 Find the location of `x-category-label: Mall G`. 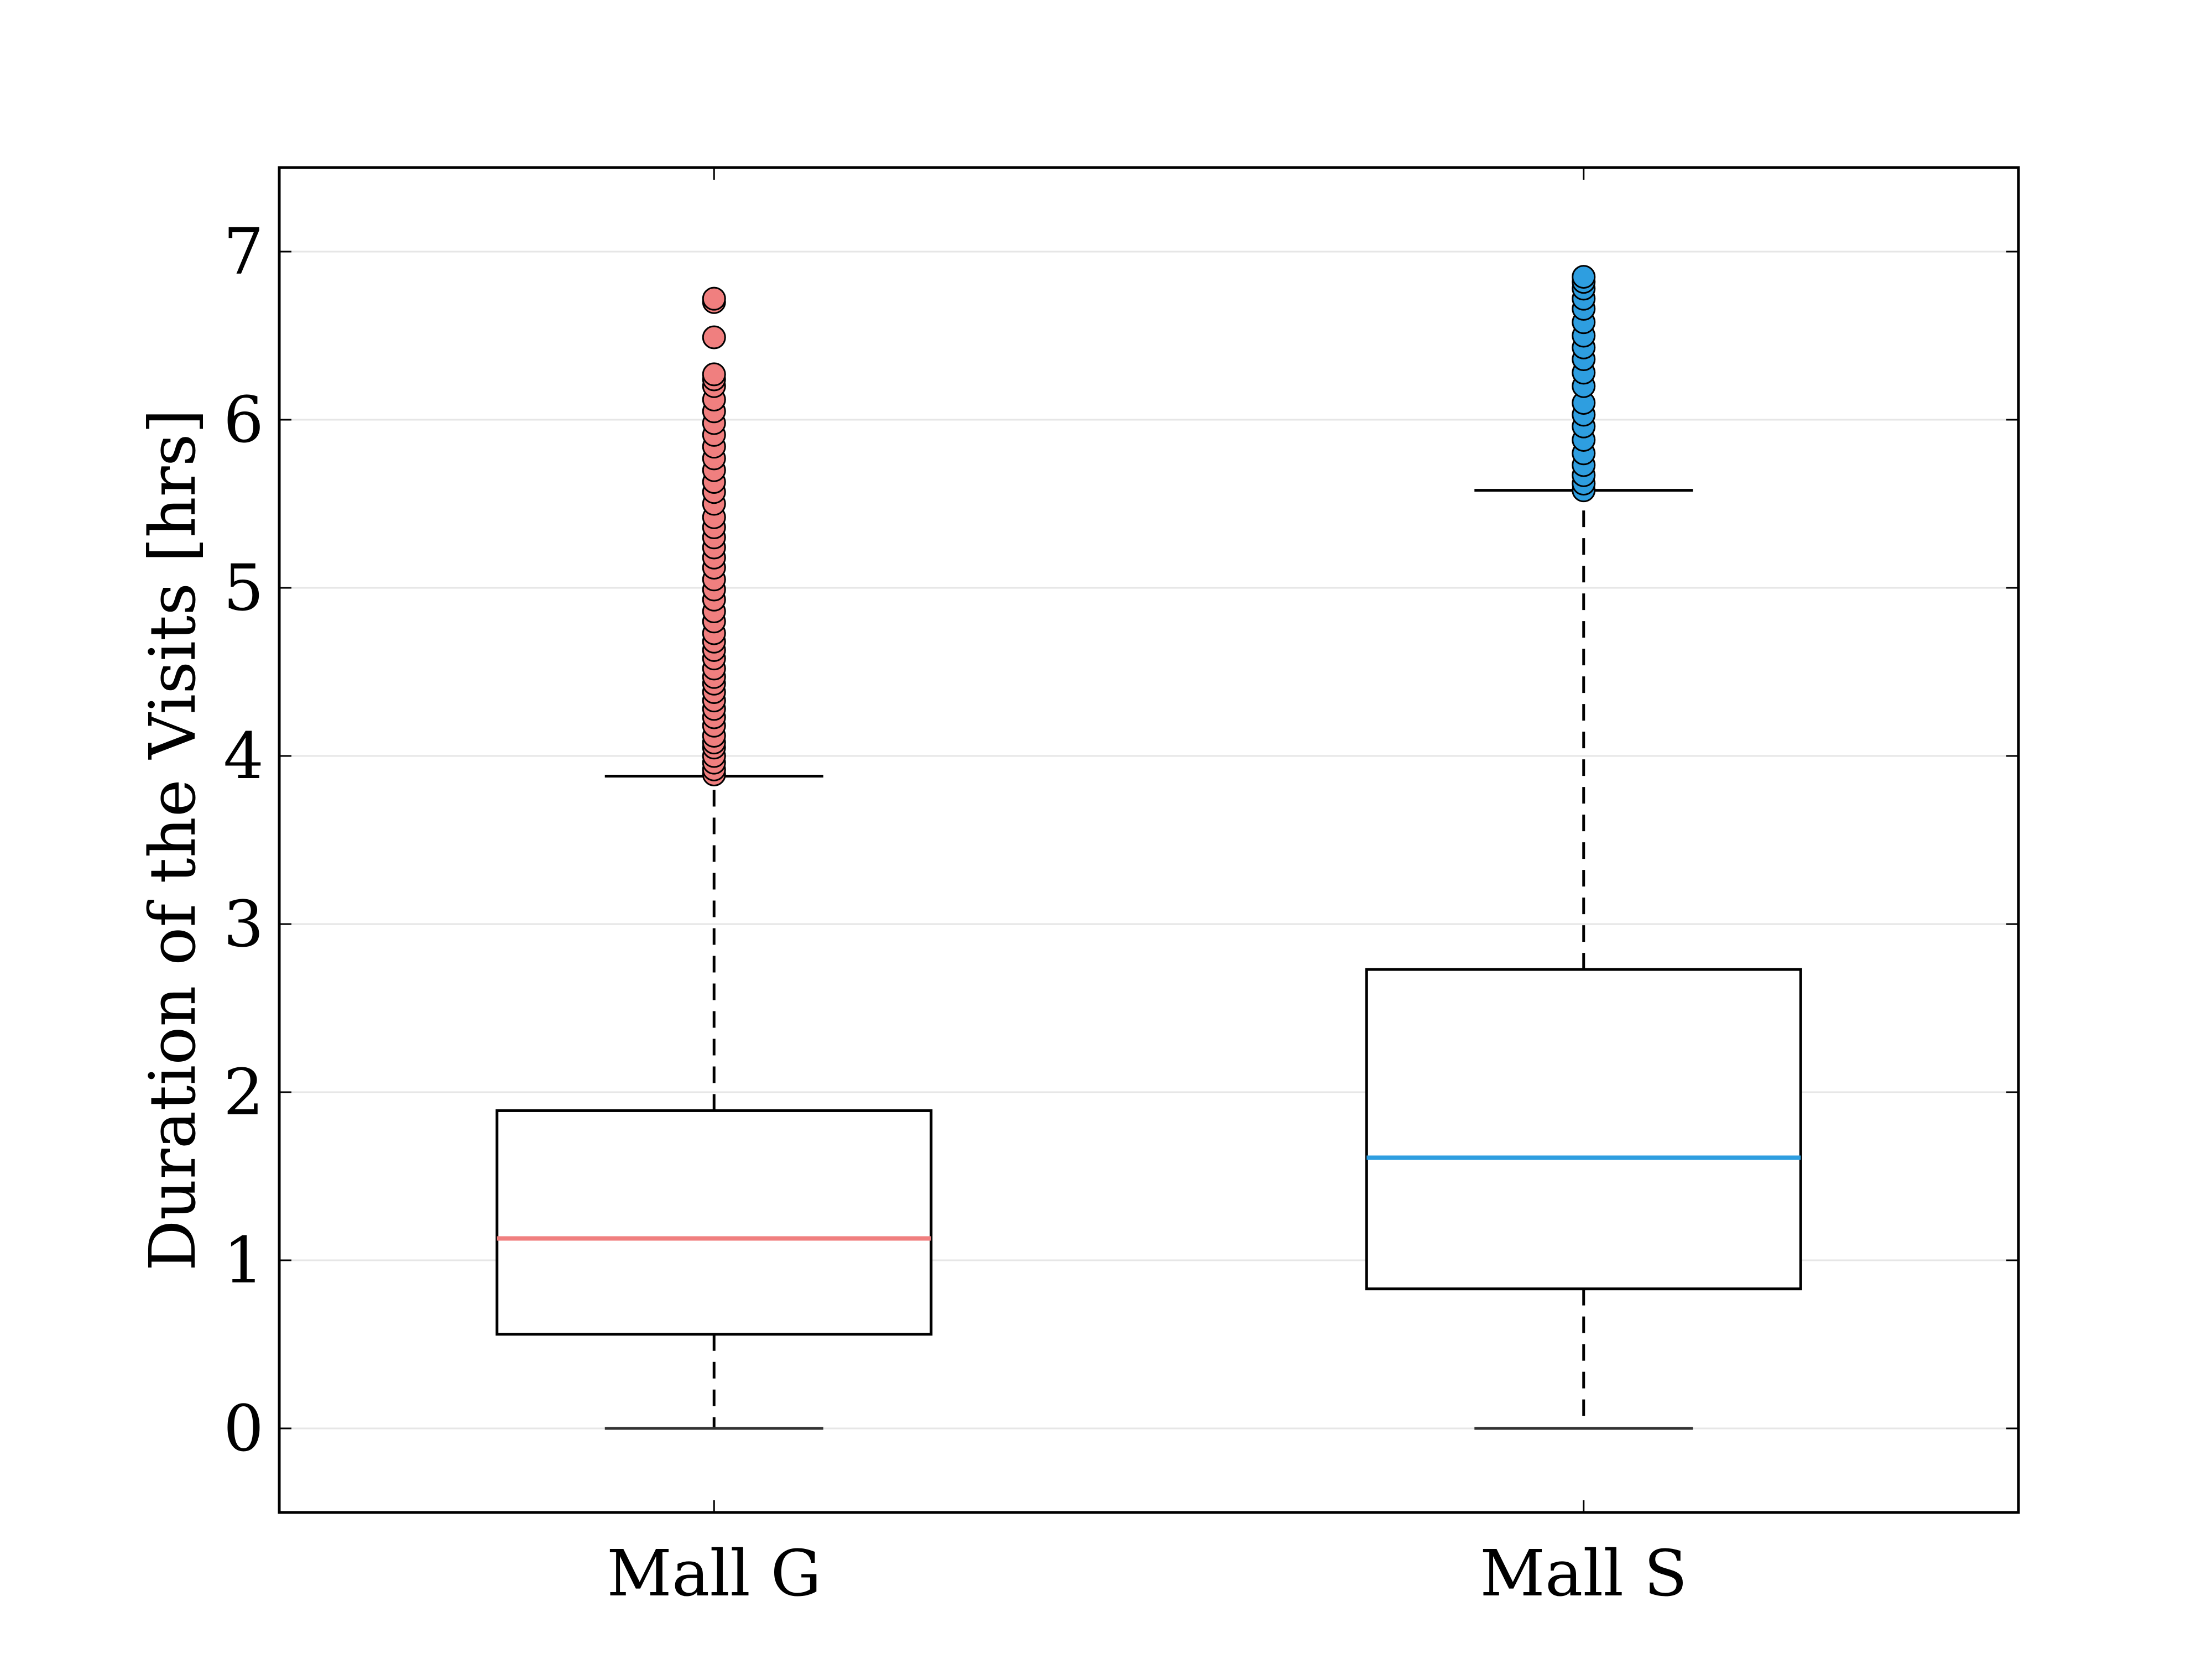

x-category-label: Mall G is located at coordinates (714, 1574).